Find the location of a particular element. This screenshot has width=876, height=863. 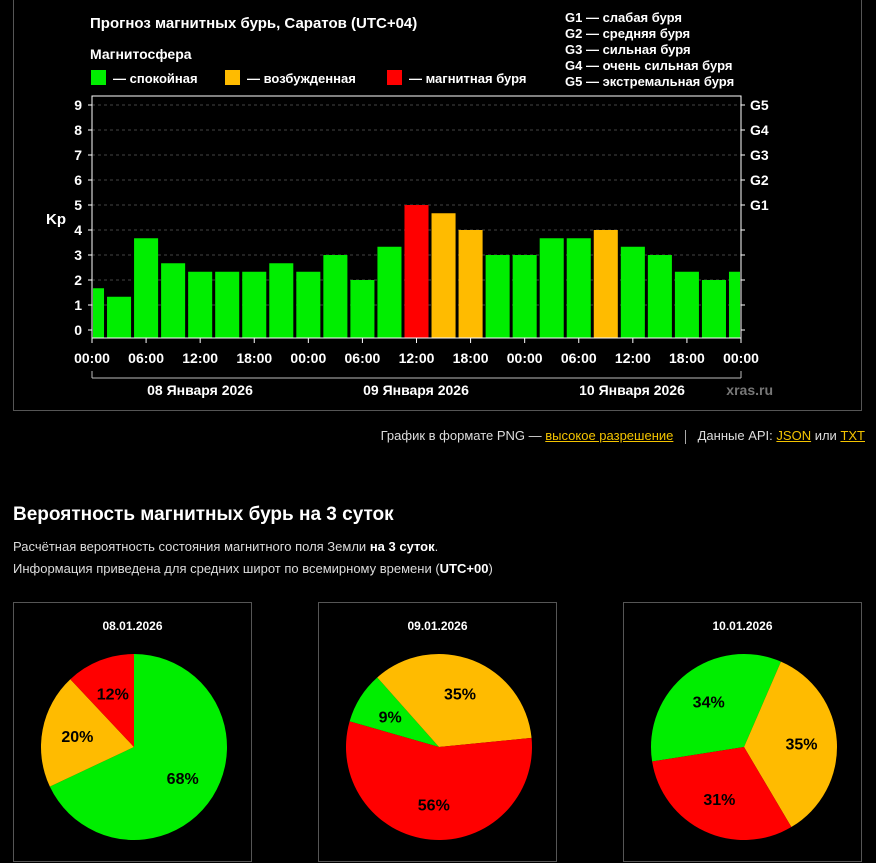

storm-level-g2: G2 — средняя буря is located at coordinates (627, 33).